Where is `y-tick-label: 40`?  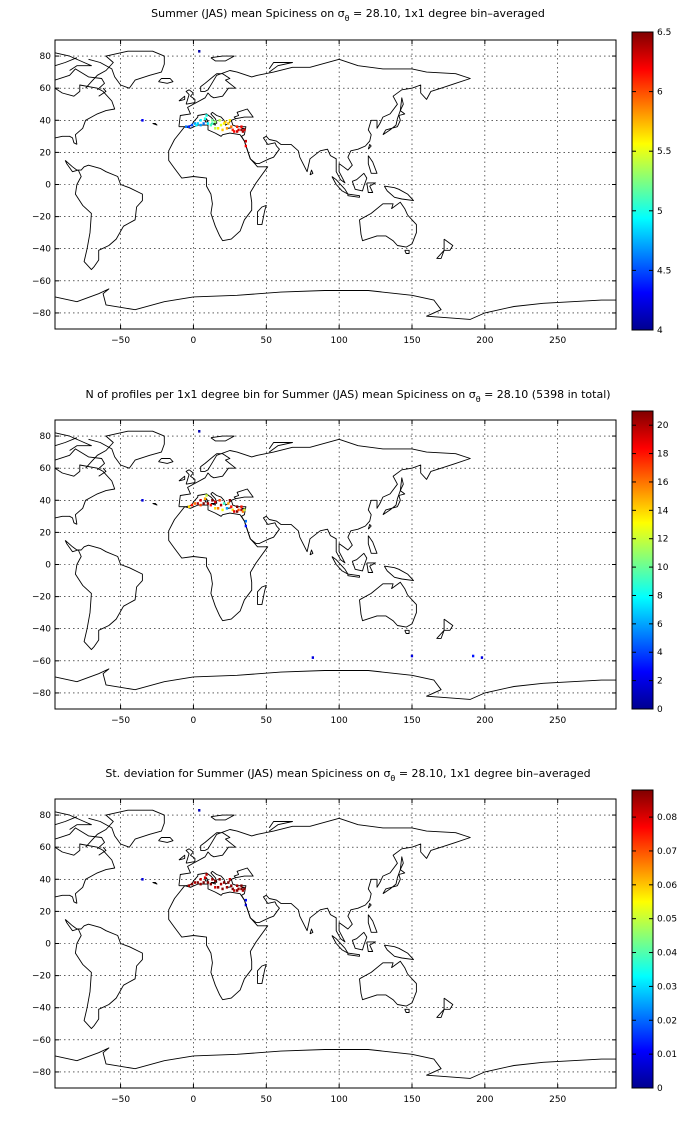
y-tick-label: 40 is located at coordinates (46, 880).